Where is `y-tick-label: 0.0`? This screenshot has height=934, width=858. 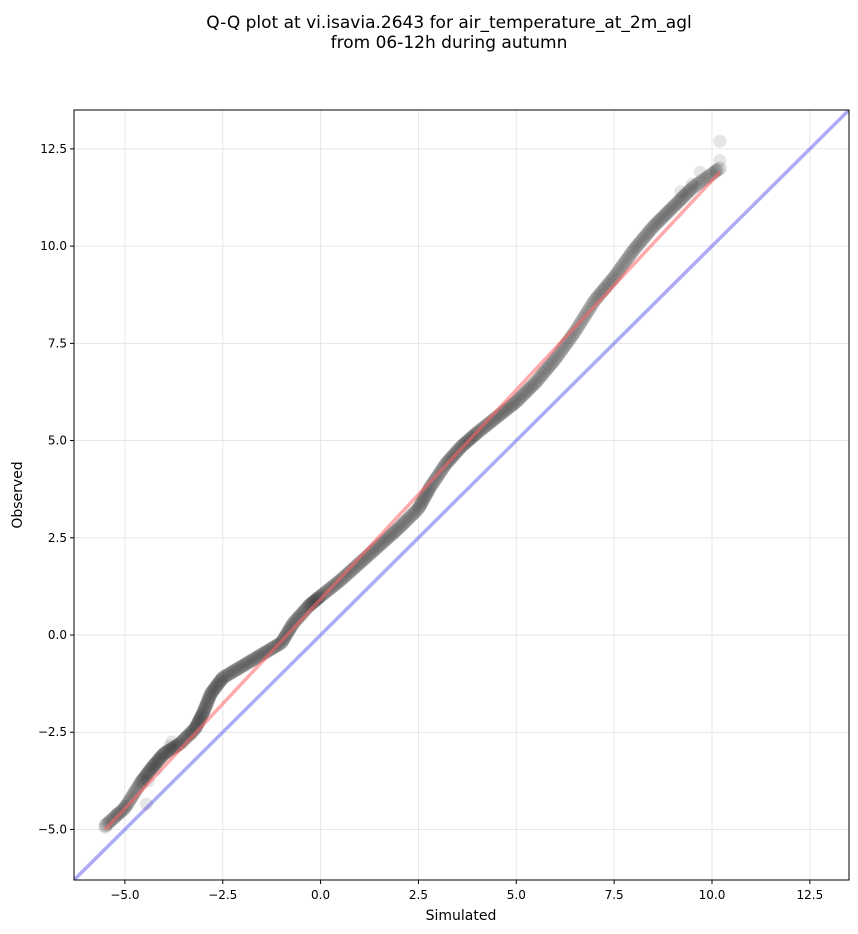
y-tick-label: 0.0 is located at coordinates (57, 635).